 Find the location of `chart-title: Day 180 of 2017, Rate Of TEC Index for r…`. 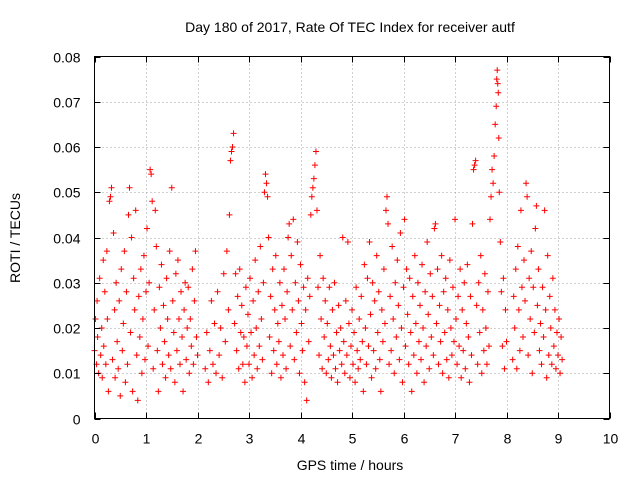

chart-title: Day 180 of 2017, Rate Of TEC Index for r… is located at coordinates (350, 27).